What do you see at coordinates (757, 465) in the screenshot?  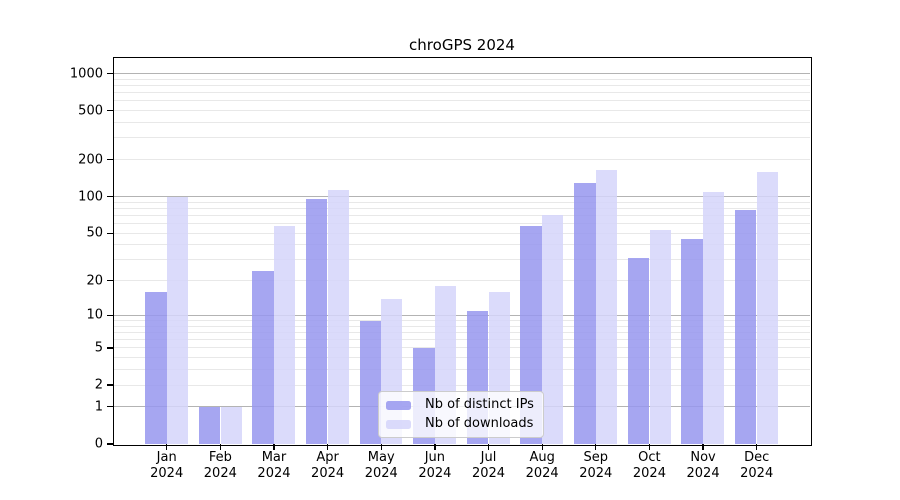 I see `x-tick-label: Dec 2024` at bounding box center [757, 465].